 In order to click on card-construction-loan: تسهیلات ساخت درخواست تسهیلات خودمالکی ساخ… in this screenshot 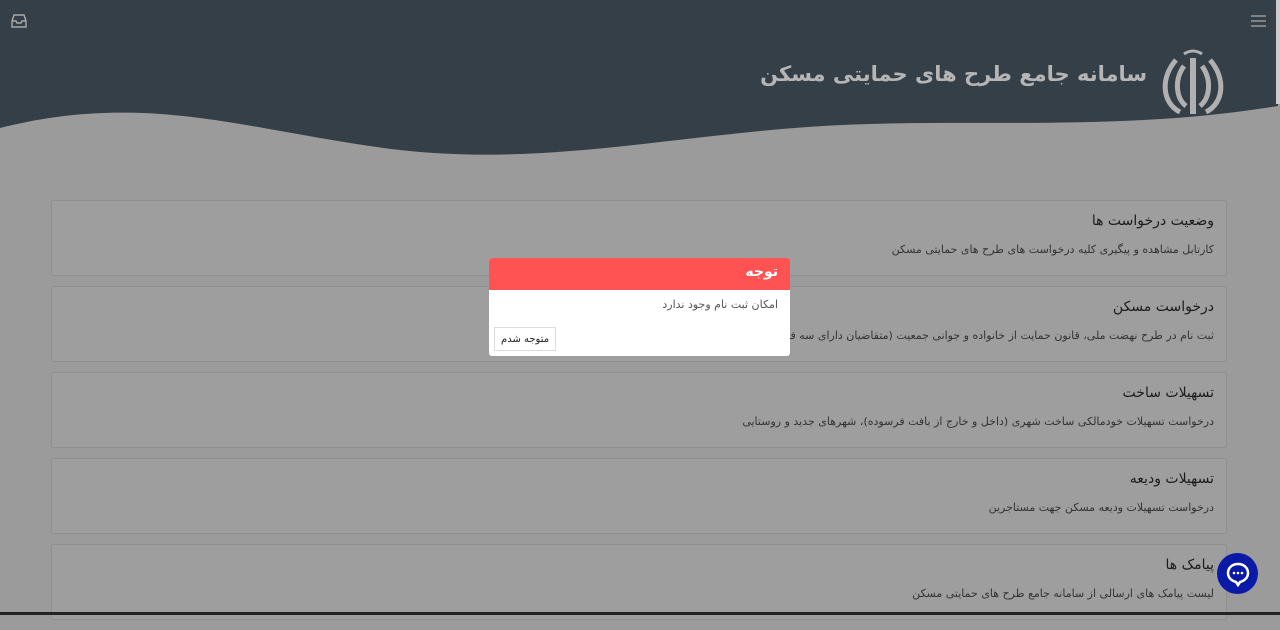, I will do `click(639, 410)`.